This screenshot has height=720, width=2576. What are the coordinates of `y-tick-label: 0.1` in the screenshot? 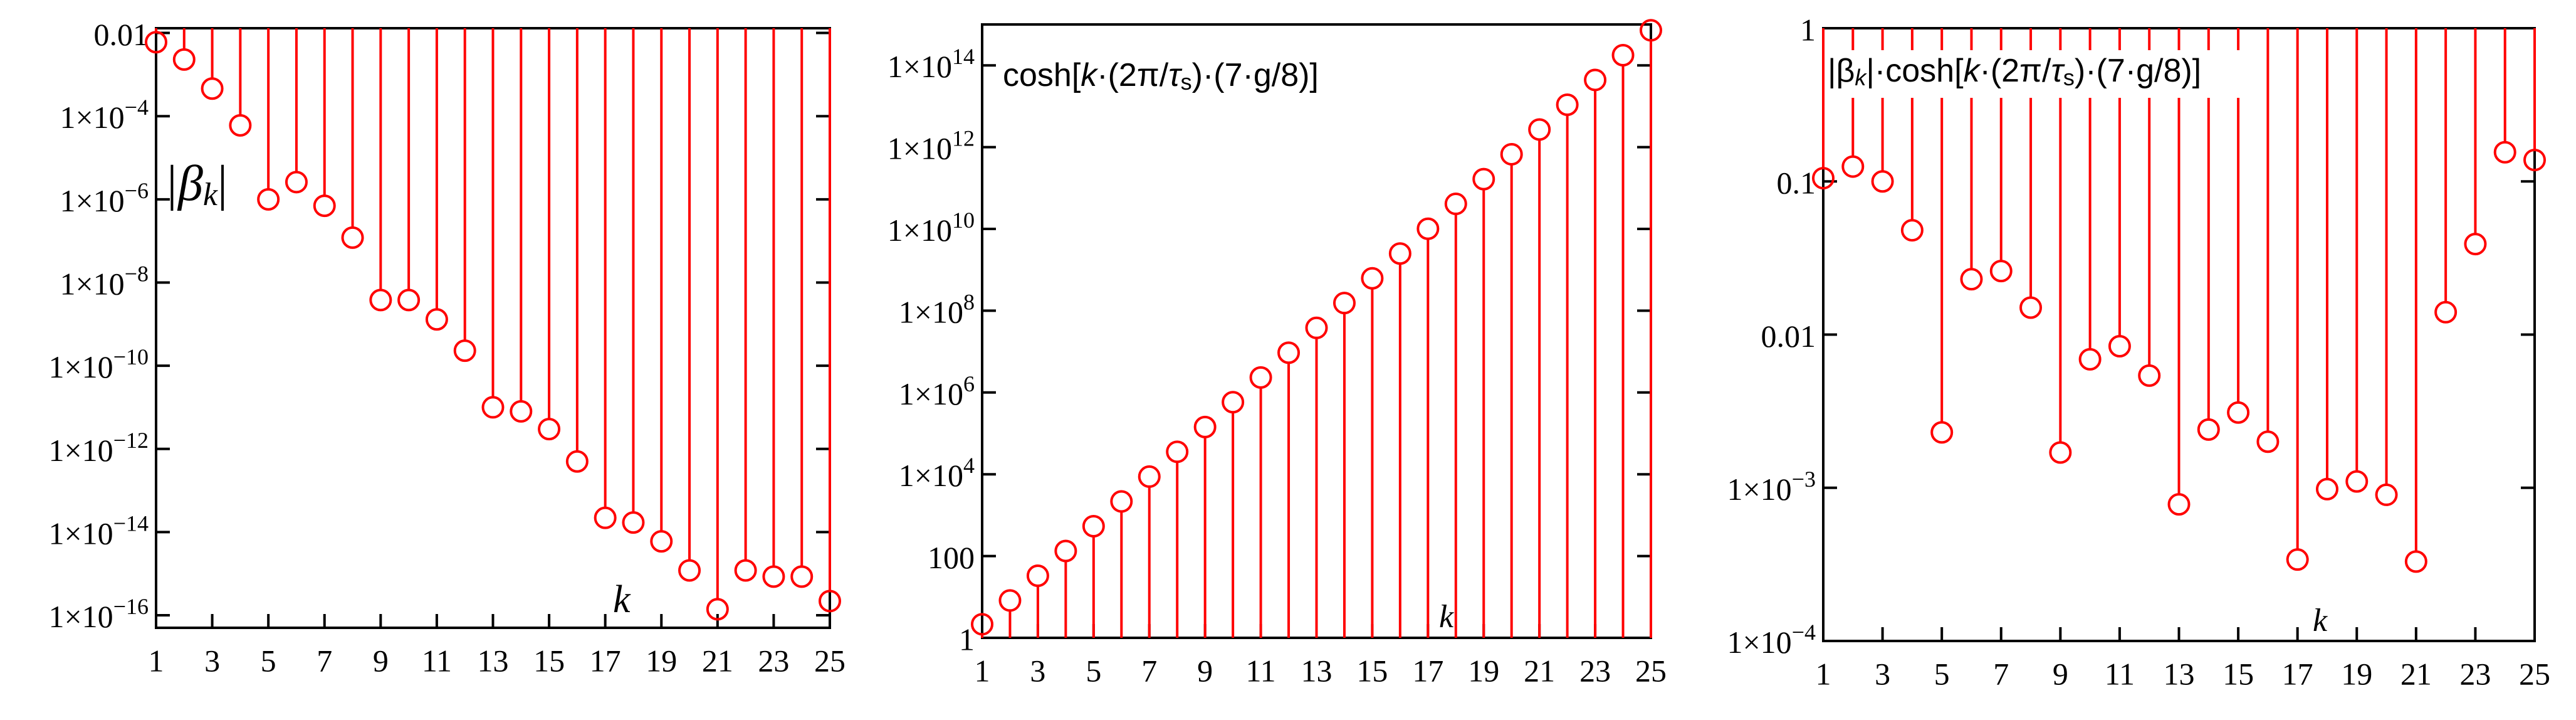 It's located at (1796, 183).